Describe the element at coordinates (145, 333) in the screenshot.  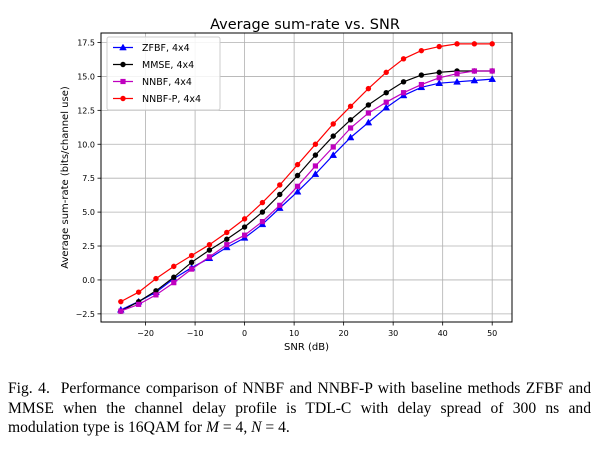
I see `x-tick-label: −20` at that location.